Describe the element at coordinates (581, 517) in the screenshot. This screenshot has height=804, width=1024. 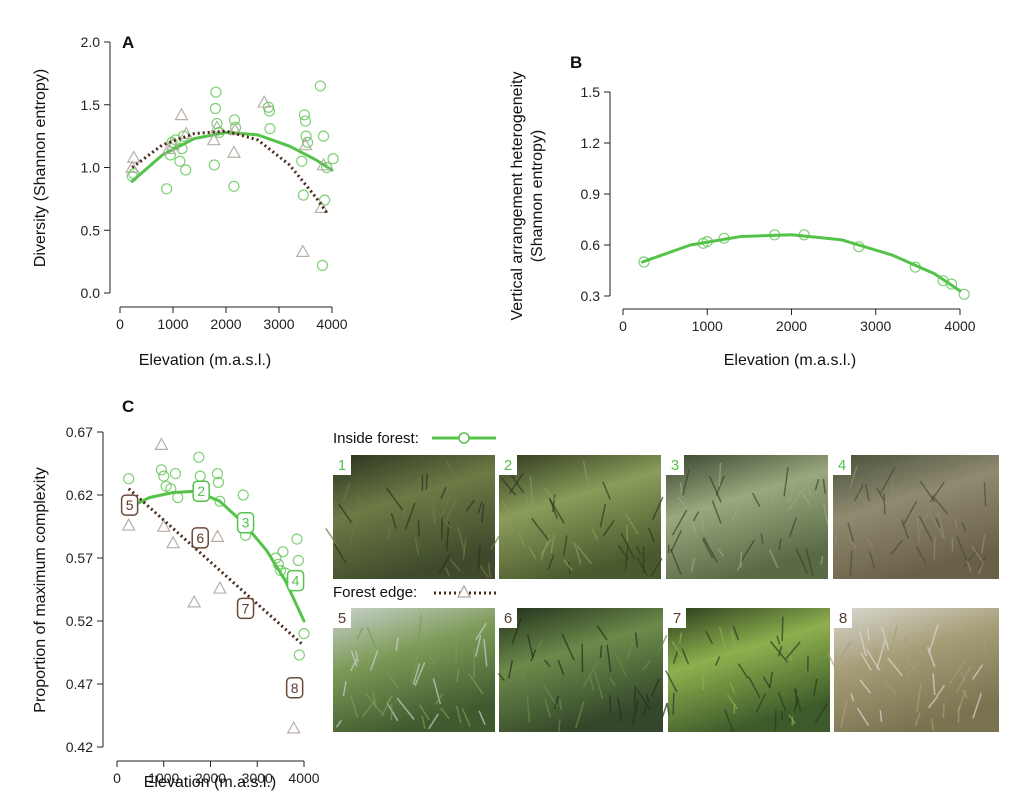
I see `photo-2: 2` at that location.